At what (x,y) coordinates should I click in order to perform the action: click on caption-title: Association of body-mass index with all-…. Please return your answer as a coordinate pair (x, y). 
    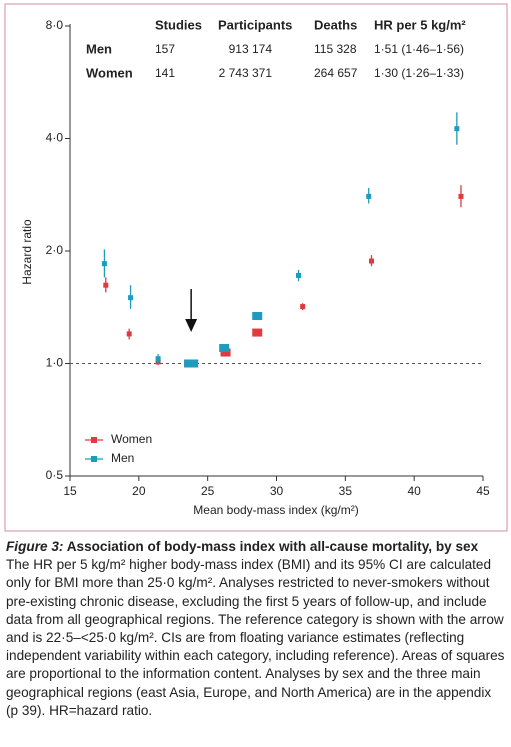
    Looking at the image, I should click on (272, 546).